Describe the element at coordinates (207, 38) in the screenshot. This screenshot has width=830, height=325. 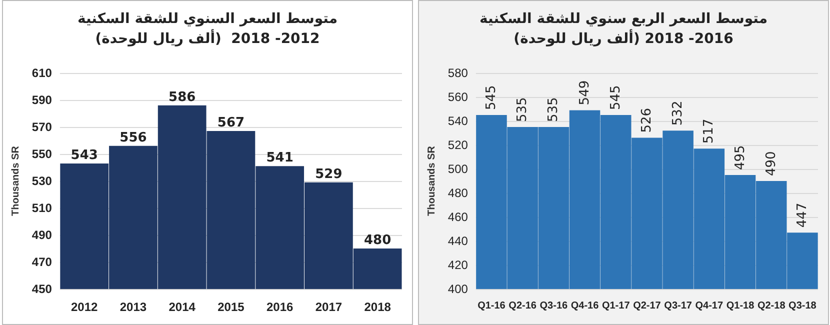
I see `chart-subtitle: (ألف ريال للوحدة) 2012- 2018` at that location.